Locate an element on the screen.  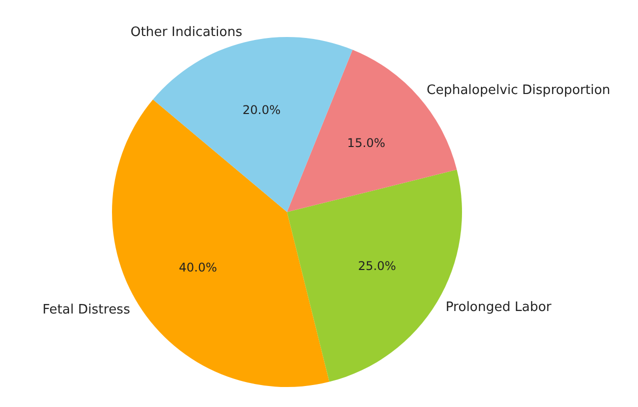
data-label: 15.0% is located at coordinates (366, 143).